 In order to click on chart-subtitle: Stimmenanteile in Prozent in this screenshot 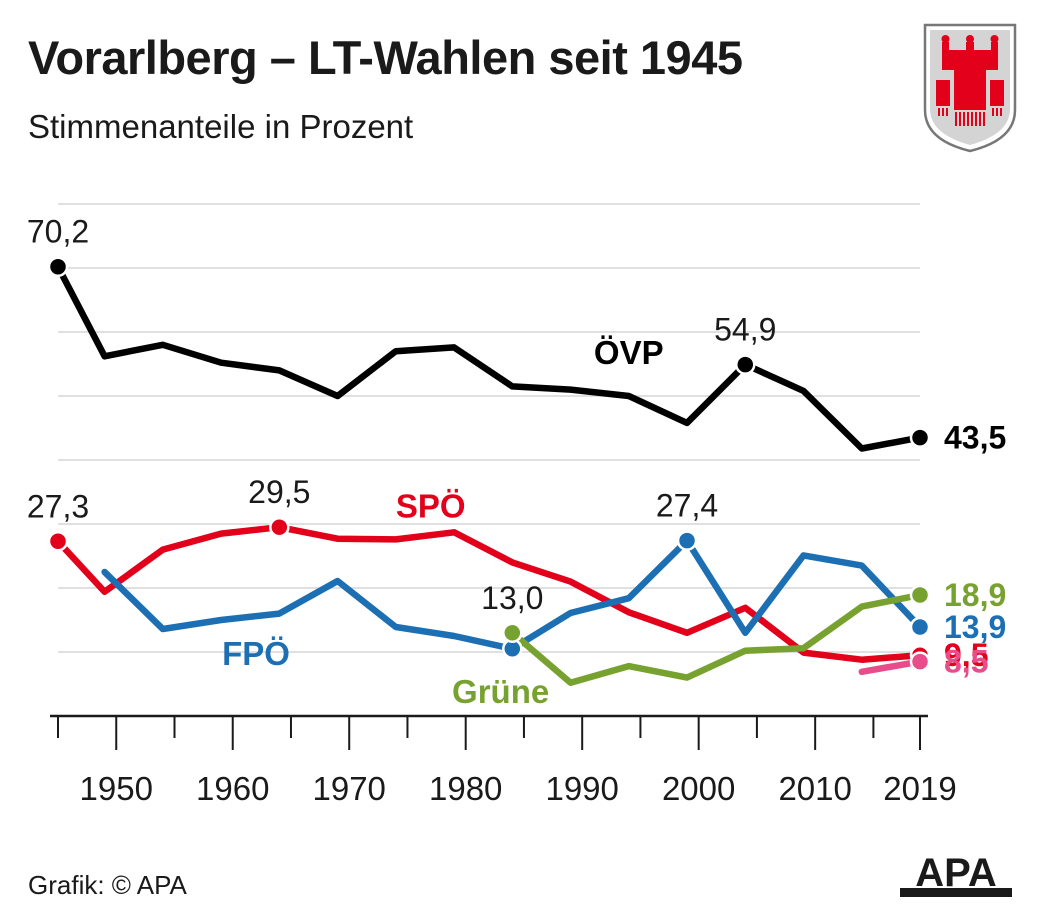, I will do `click(221, 126)`.